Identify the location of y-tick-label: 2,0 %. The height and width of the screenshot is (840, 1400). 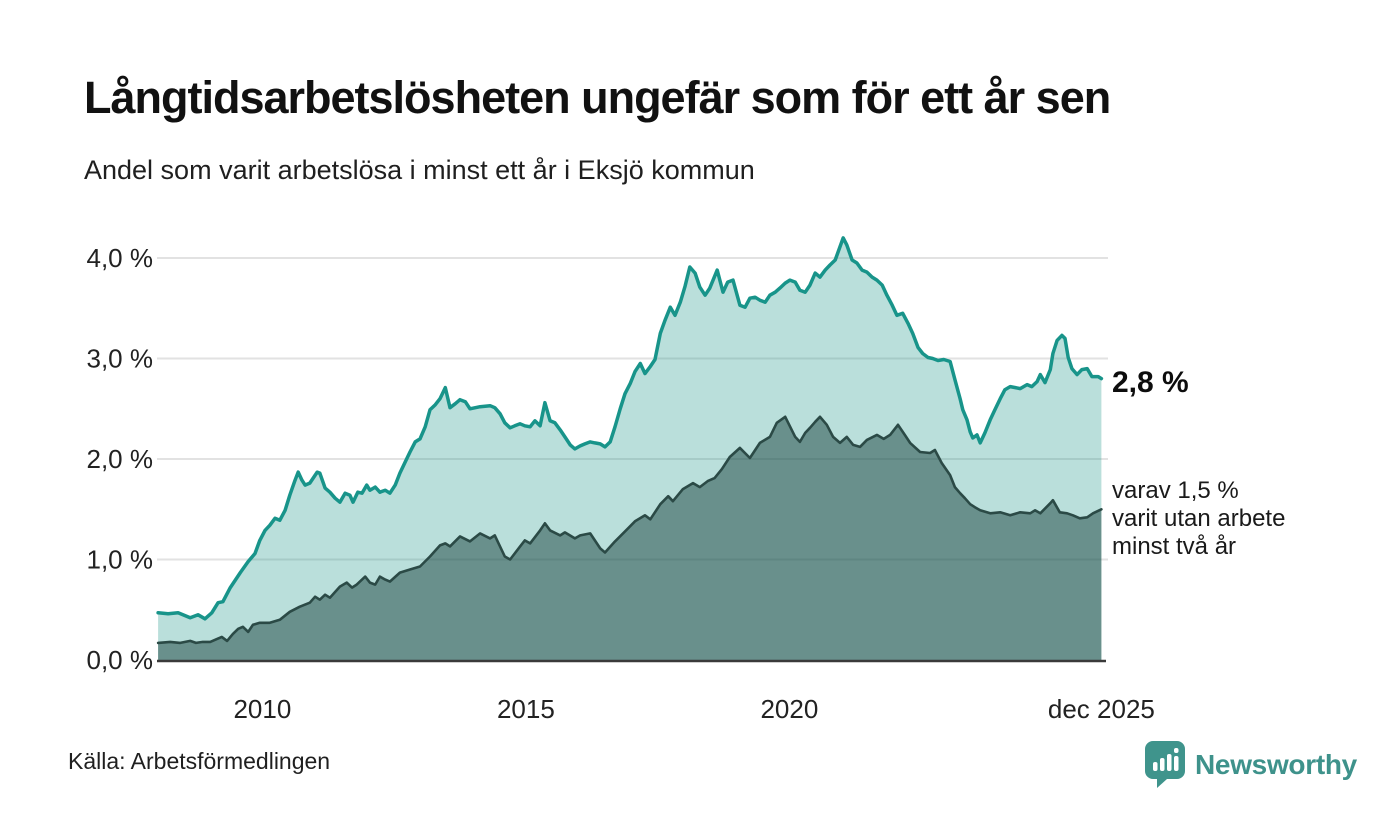
(120, 459).